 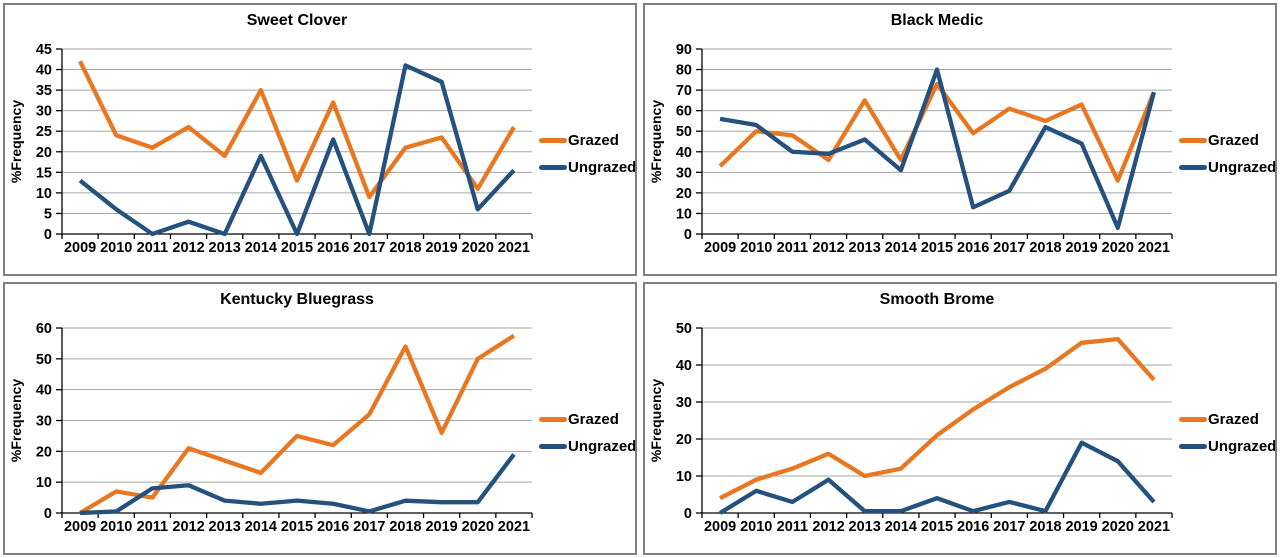 I want to click on y-tick-label: 10, so click(x=684, y=214).